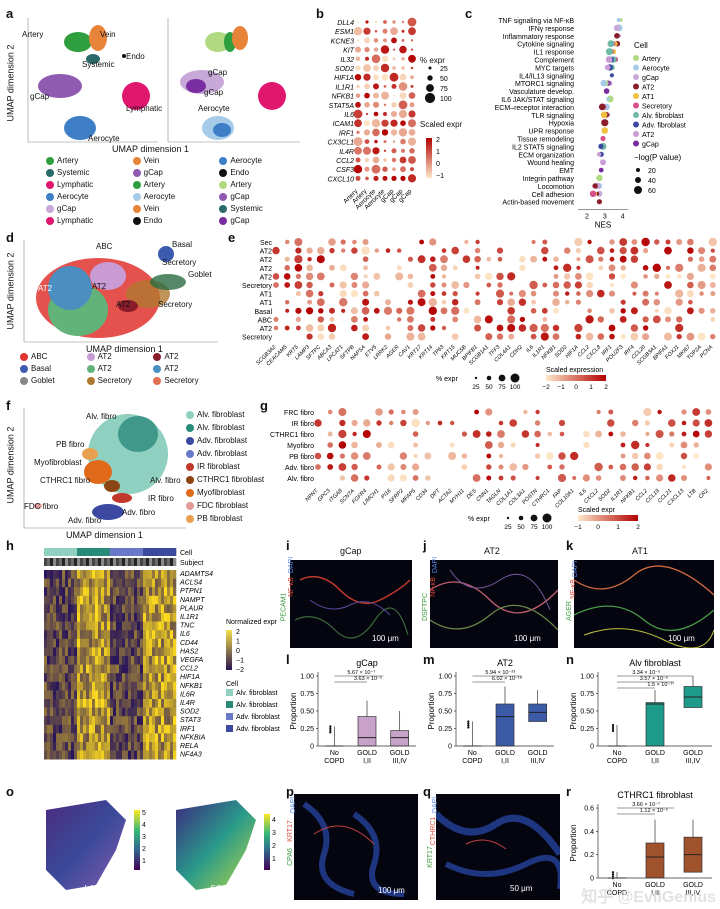 This screenshot has width=720, height=909. Describe the element at coordinates (144, 861) in the screenshot. I see `o-scale-tick: 1` at that location.